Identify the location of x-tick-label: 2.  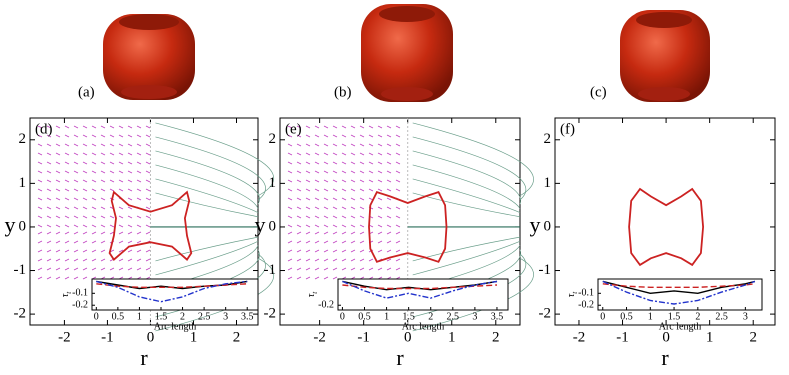
(753, 337).